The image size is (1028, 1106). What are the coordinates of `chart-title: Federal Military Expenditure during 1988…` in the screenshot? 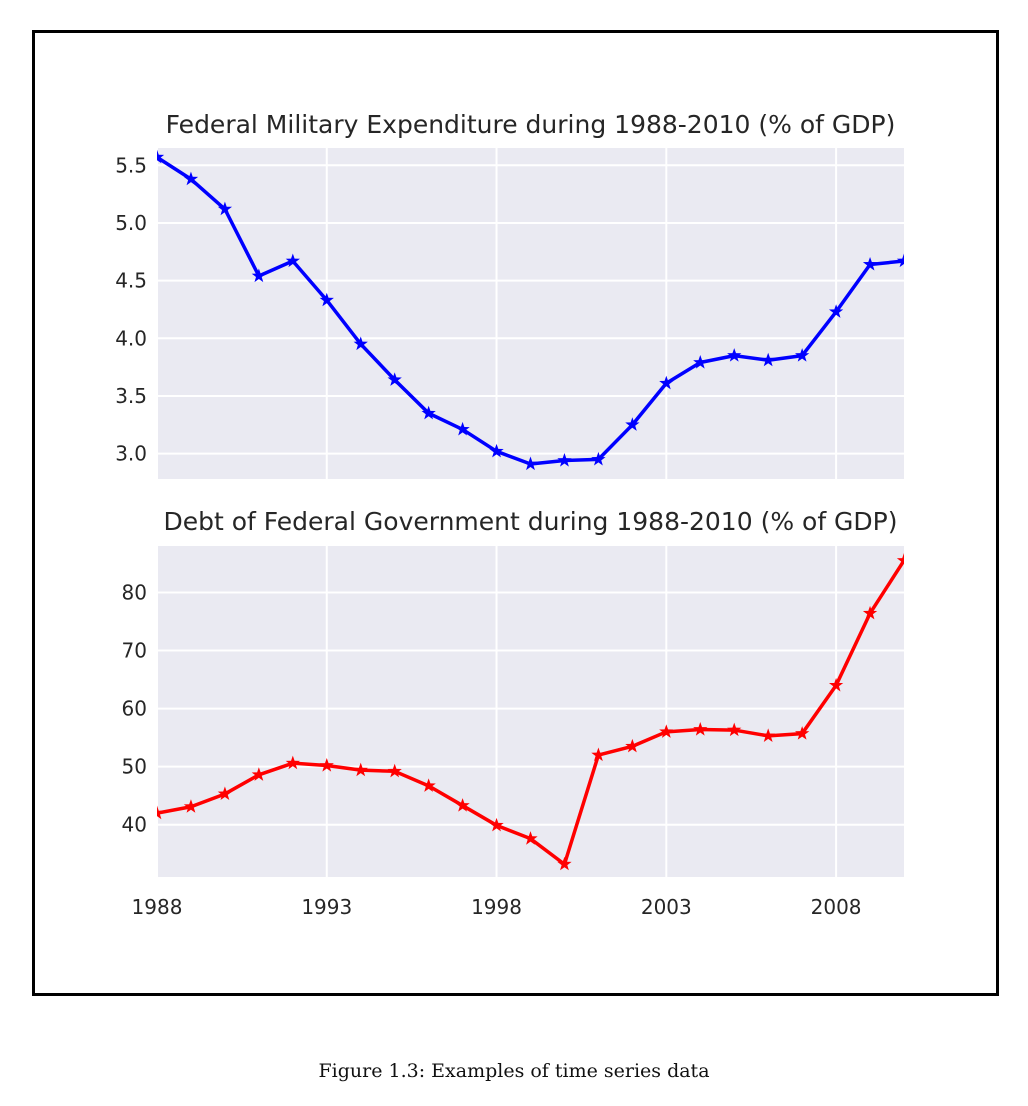 It's located at (531, 124).